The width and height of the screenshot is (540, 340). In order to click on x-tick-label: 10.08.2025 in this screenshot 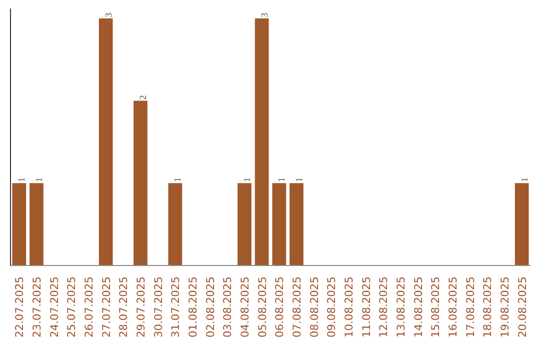, I will do `click(349, 307)`.